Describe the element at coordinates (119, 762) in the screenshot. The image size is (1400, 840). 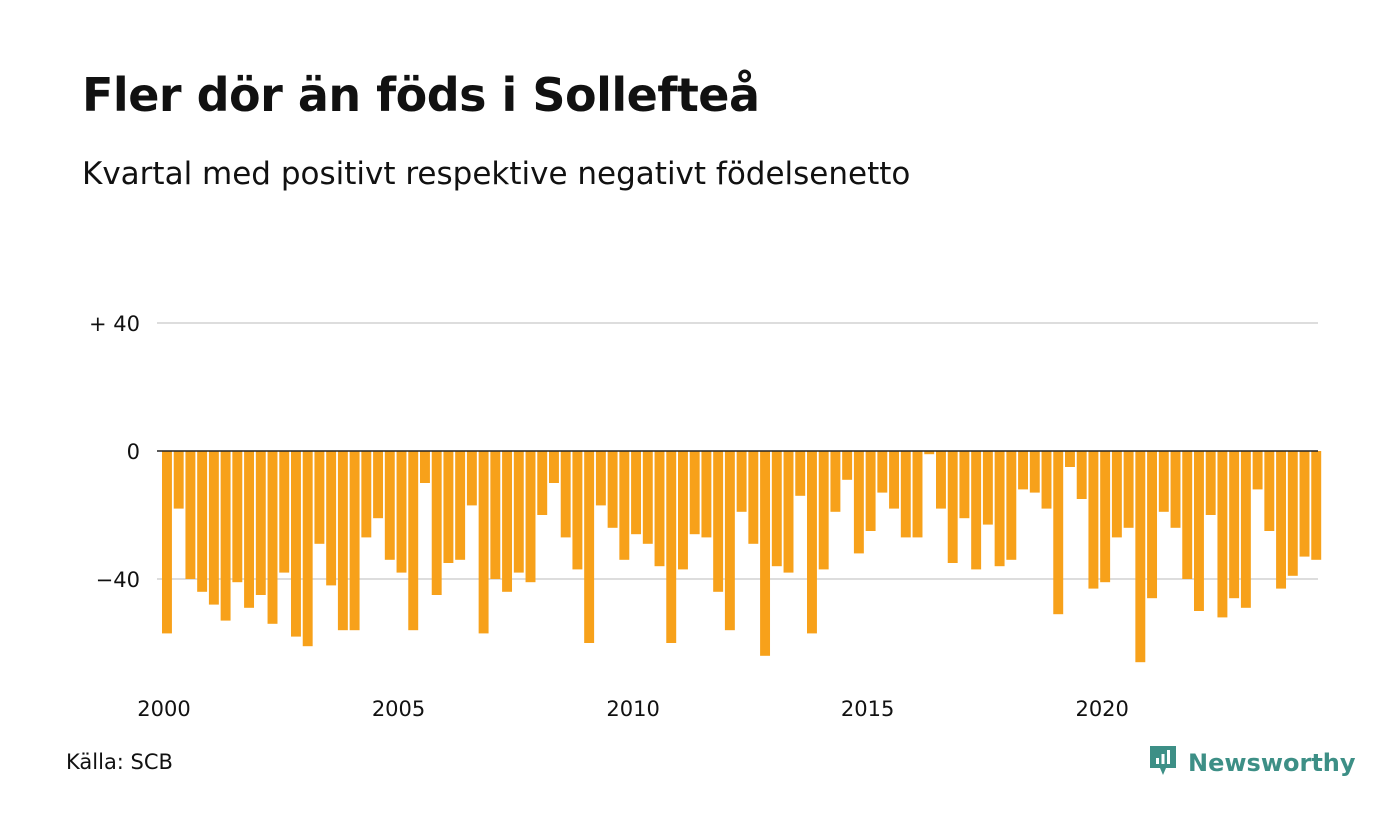
I see `source-note: Källa: SCB` at that location.